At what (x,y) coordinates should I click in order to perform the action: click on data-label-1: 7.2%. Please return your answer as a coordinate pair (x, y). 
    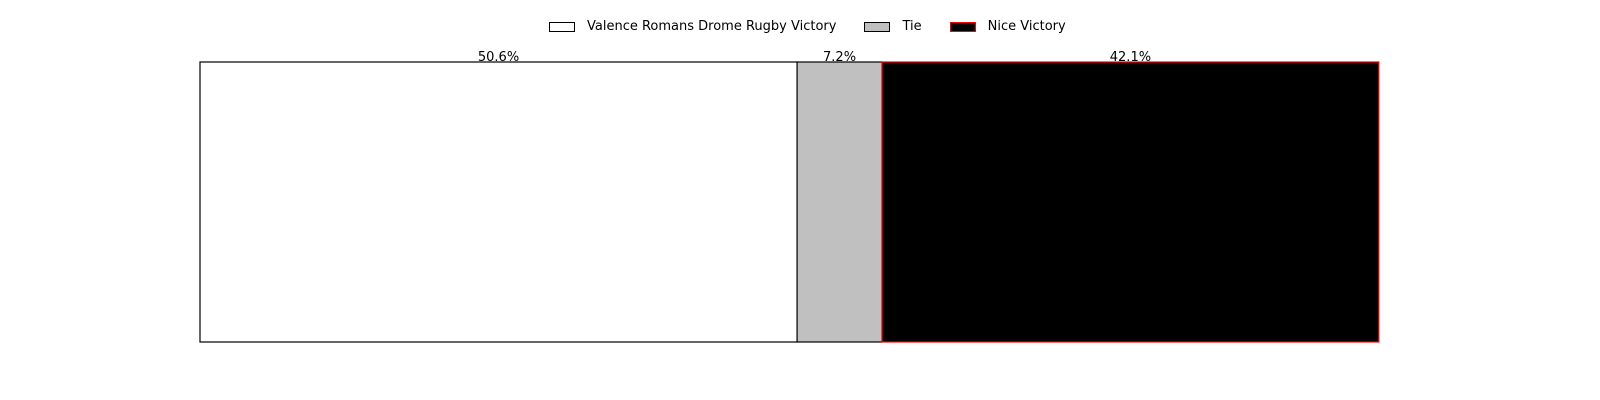
    Looking at the image, I should click on (839, 57).